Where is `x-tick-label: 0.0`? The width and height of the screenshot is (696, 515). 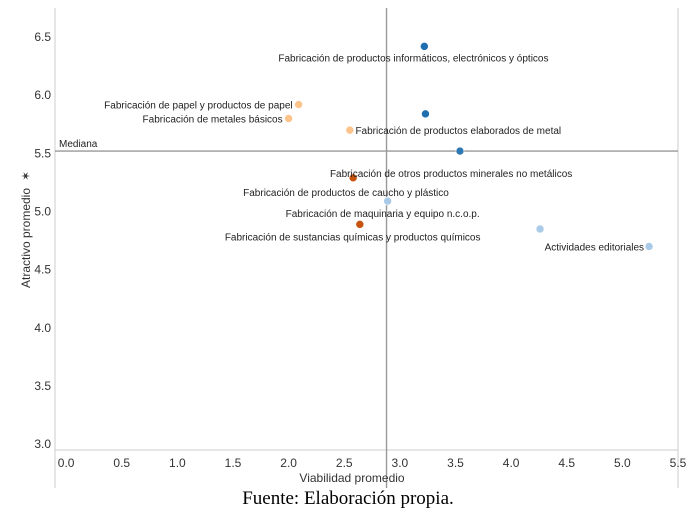 x-tick-label: 0.0 is located at coordinates (66, 463).